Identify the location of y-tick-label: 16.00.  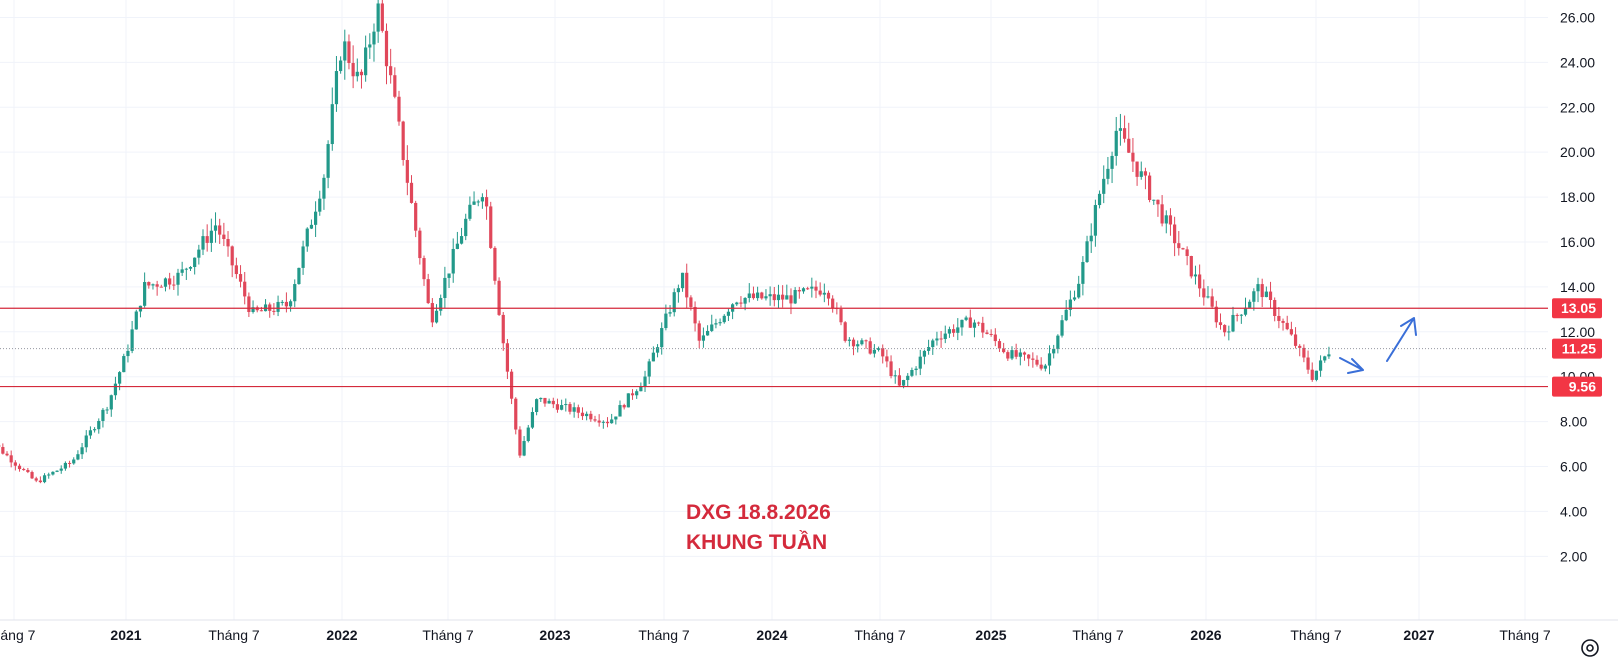
(1577, 242).